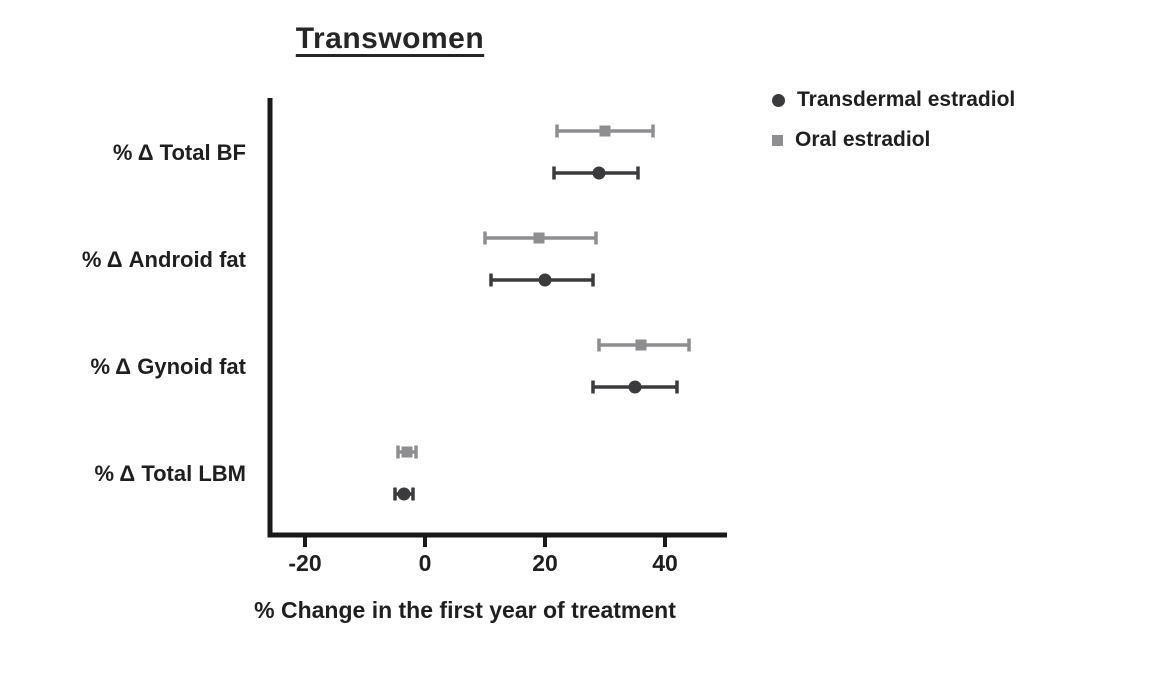  What do you see at coordinates (906, 99) in the screenshot?
I see `legend-label-transdermal-estradiol: Transdermal estradiol` at bounding box center [906, 99].